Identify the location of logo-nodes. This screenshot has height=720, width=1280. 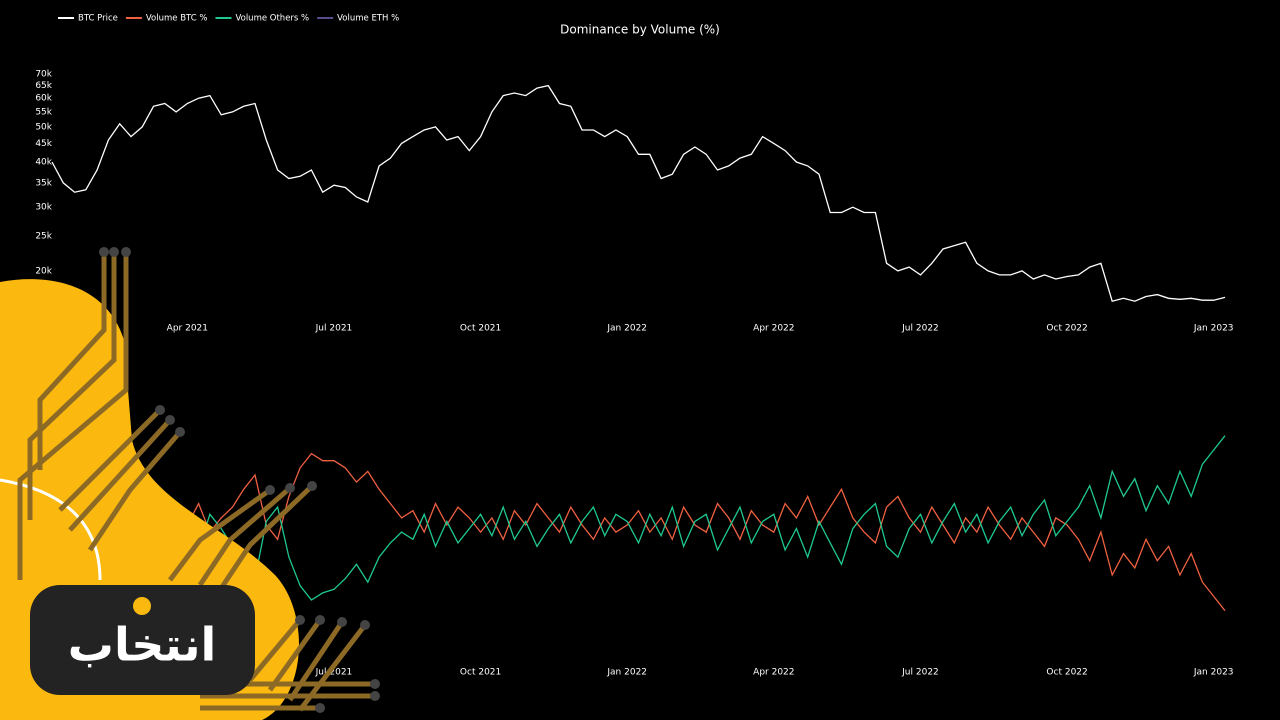
(239, 480).